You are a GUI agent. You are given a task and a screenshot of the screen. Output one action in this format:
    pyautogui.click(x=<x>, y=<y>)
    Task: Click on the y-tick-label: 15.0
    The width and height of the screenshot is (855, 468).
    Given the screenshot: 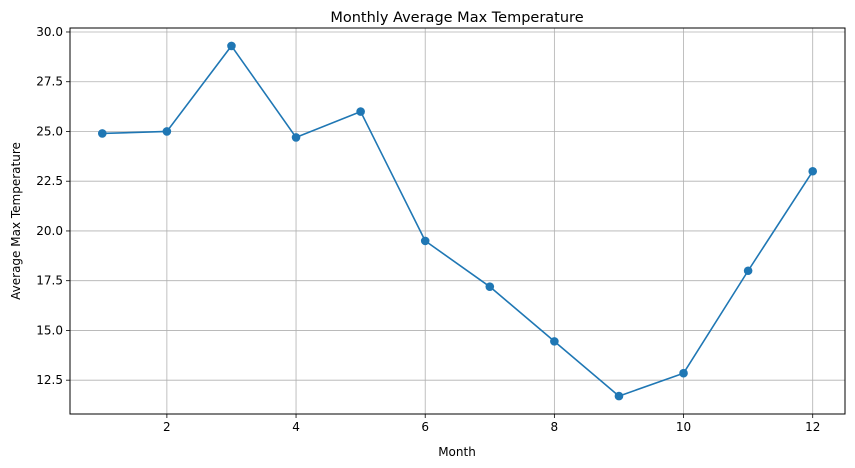 What is the action you would take?
    pyautogui.click(x=49, y=330)
    